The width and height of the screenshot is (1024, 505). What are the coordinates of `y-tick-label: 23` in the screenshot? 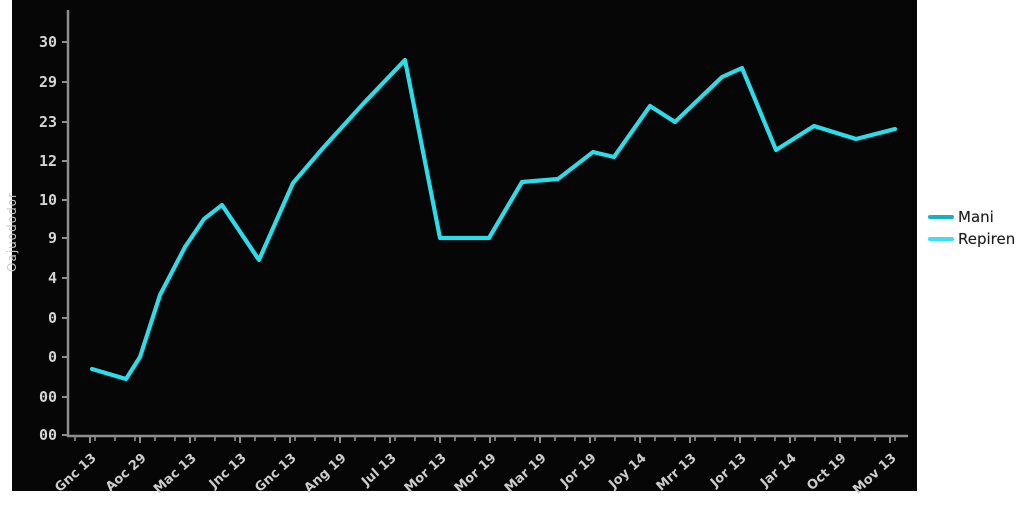 It's located at (48, 122).